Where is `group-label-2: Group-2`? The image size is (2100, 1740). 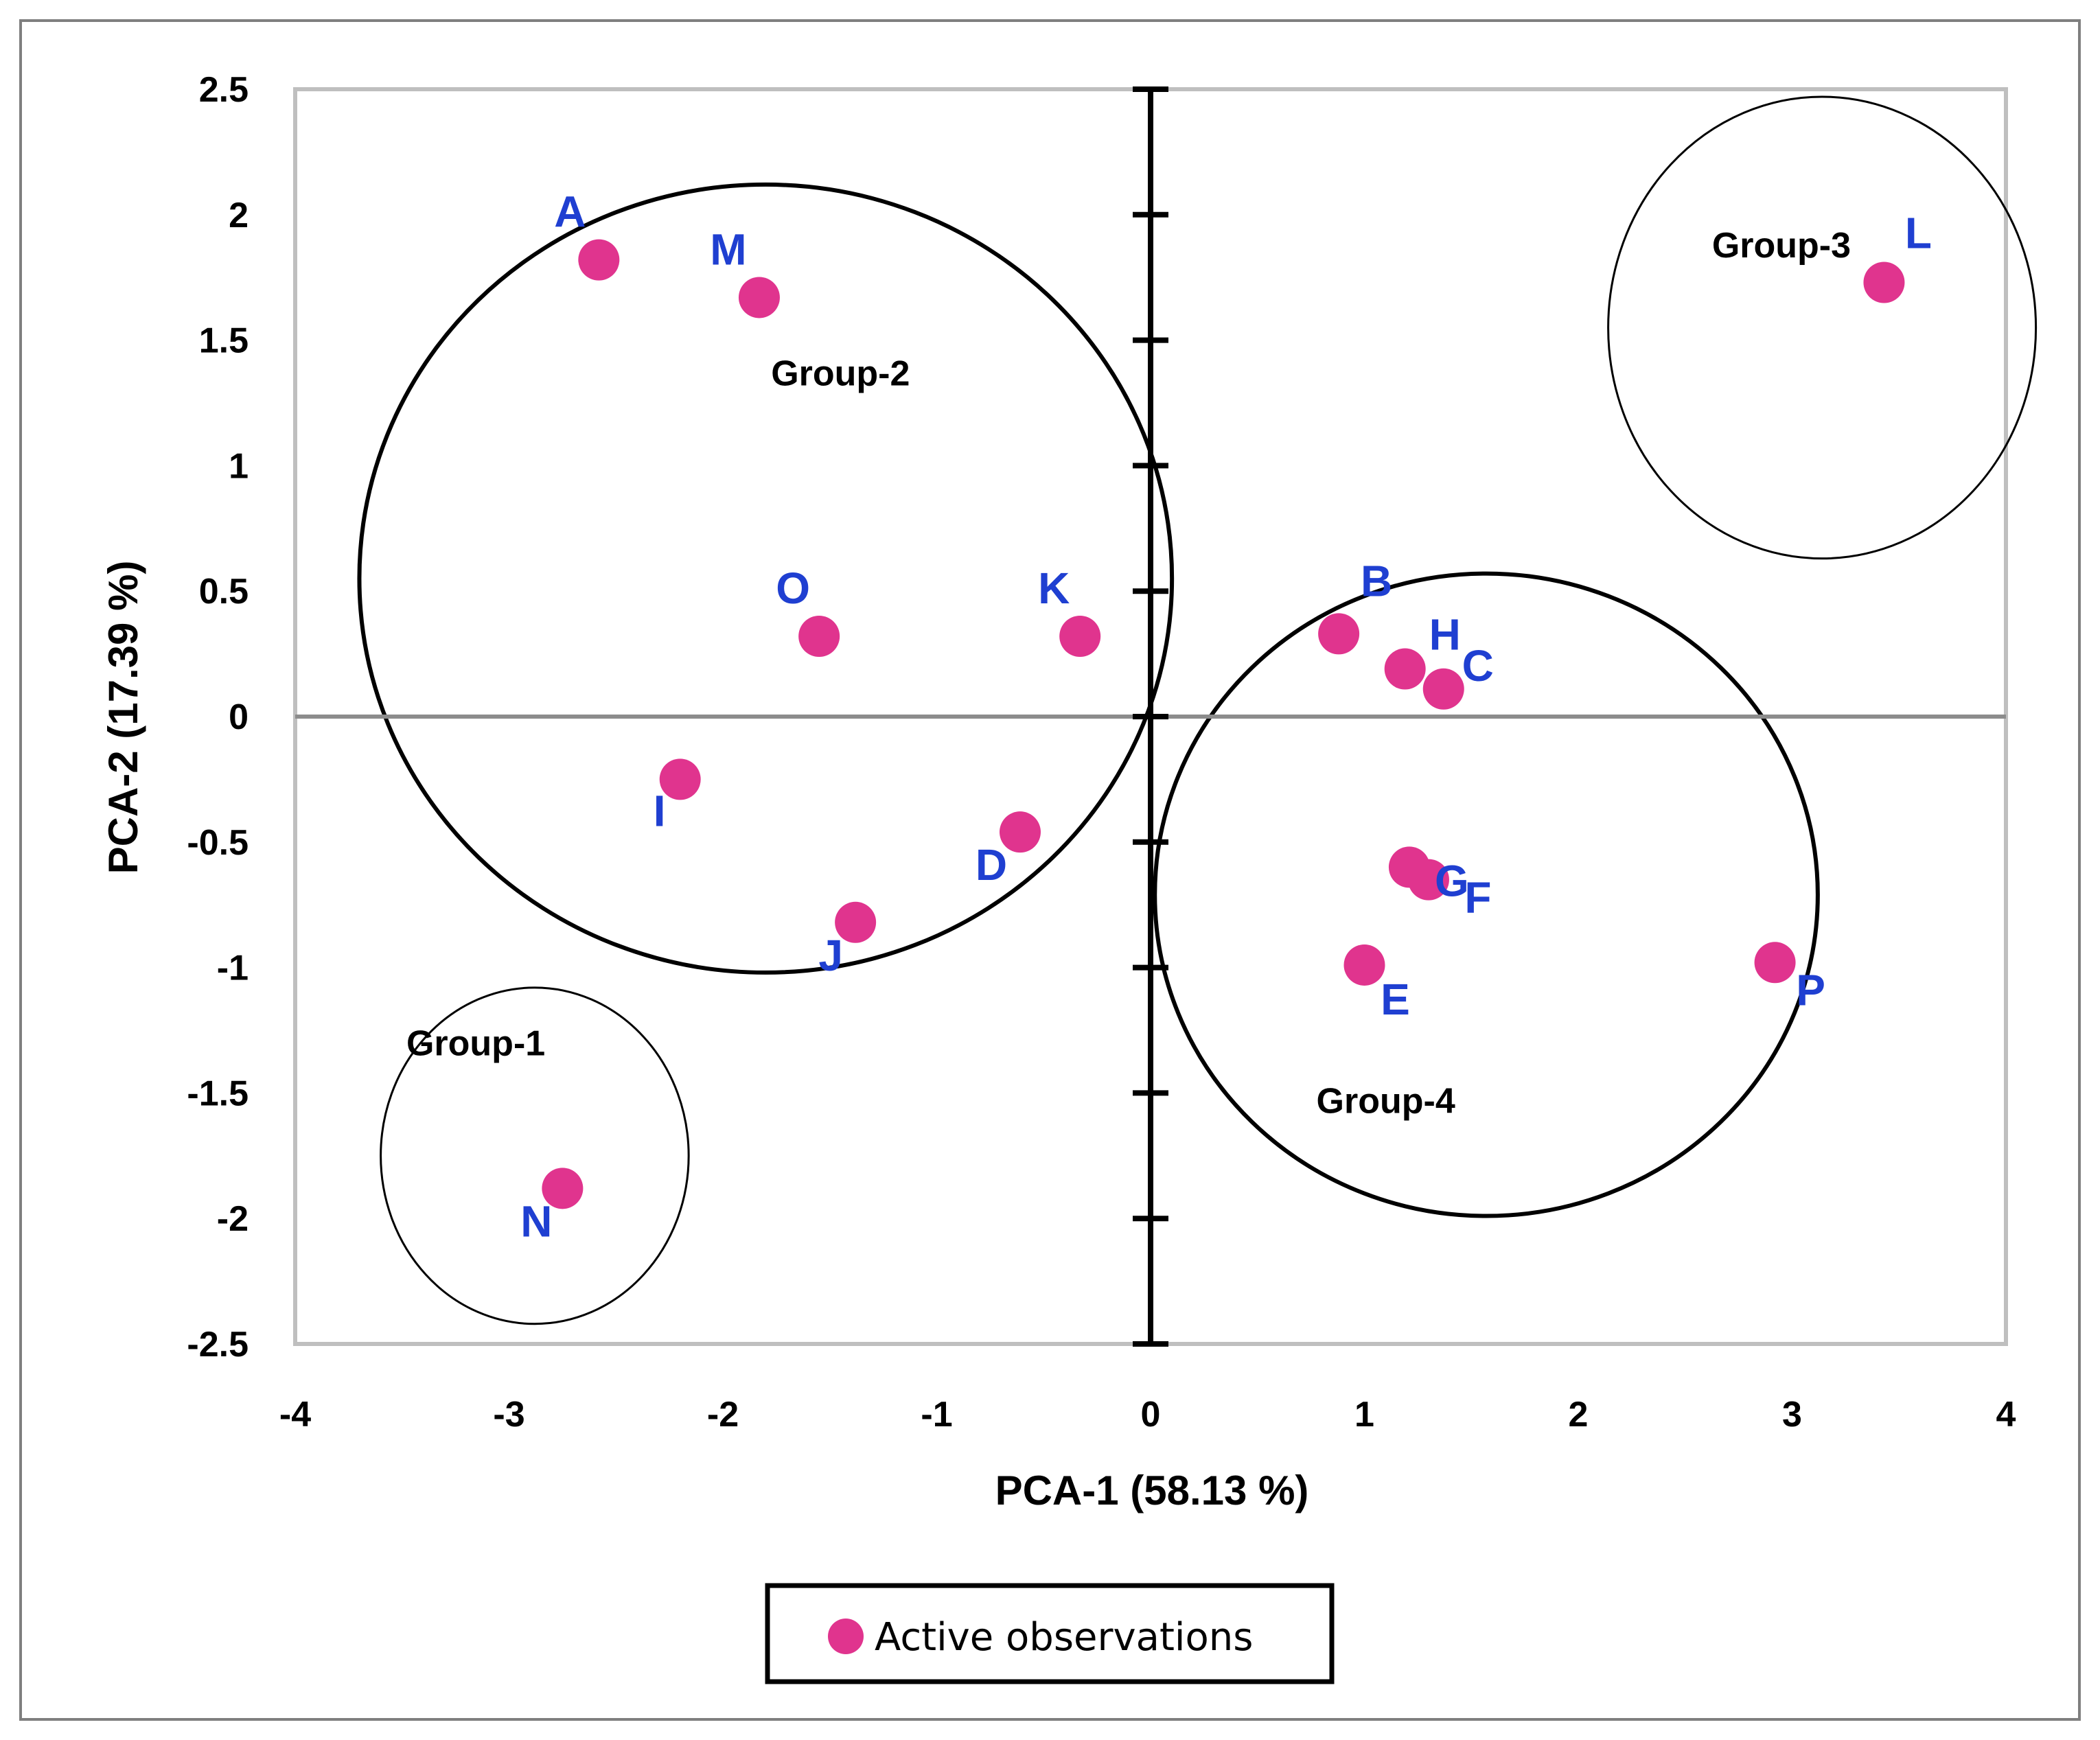 group-label-2: Group-2 is located at coordinates (840, 373).